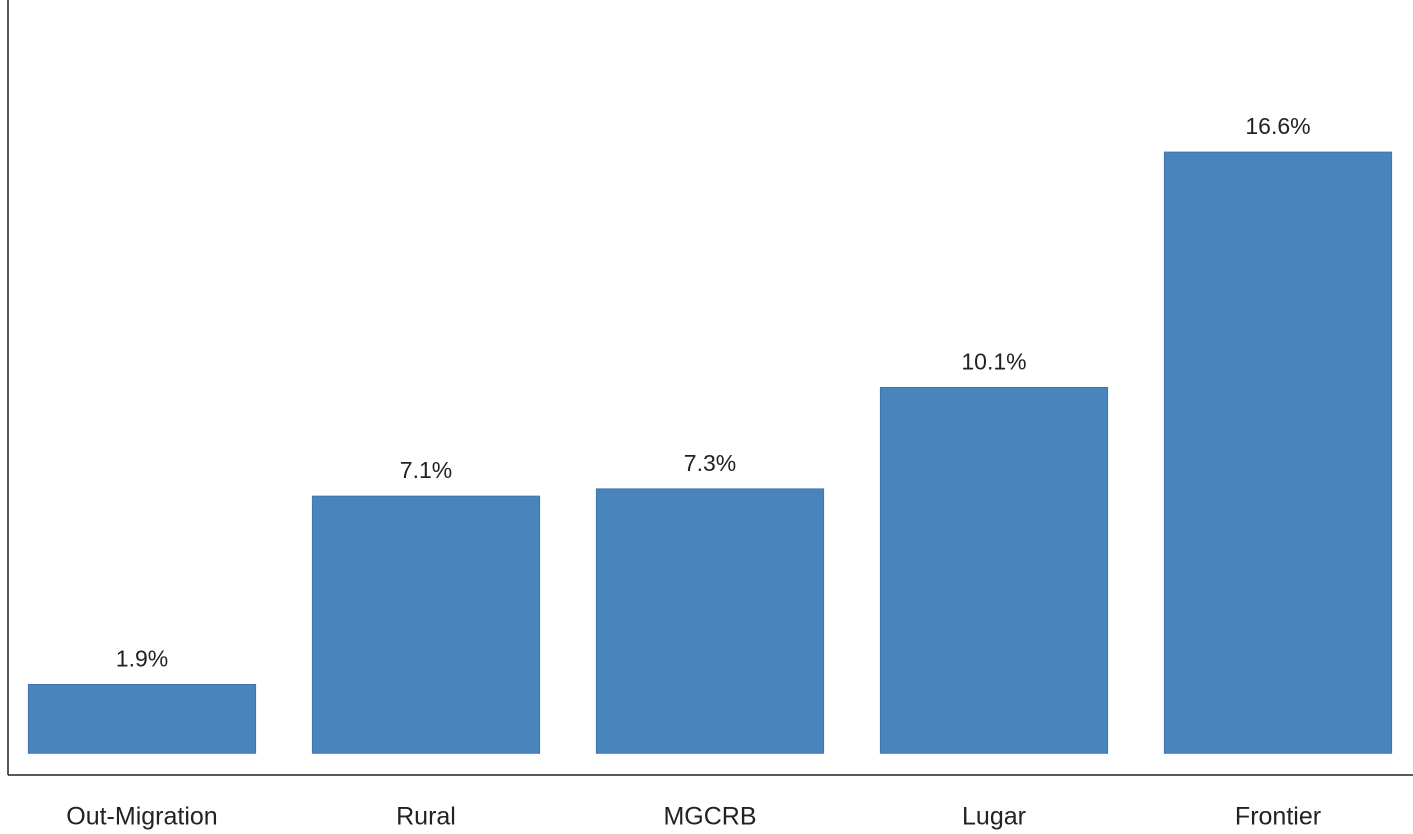 This screenshot has height=834, width=1413. Describe the element at coordinates (710, 463) in the screenshot. I see `value-label: 7.3%` at that location.